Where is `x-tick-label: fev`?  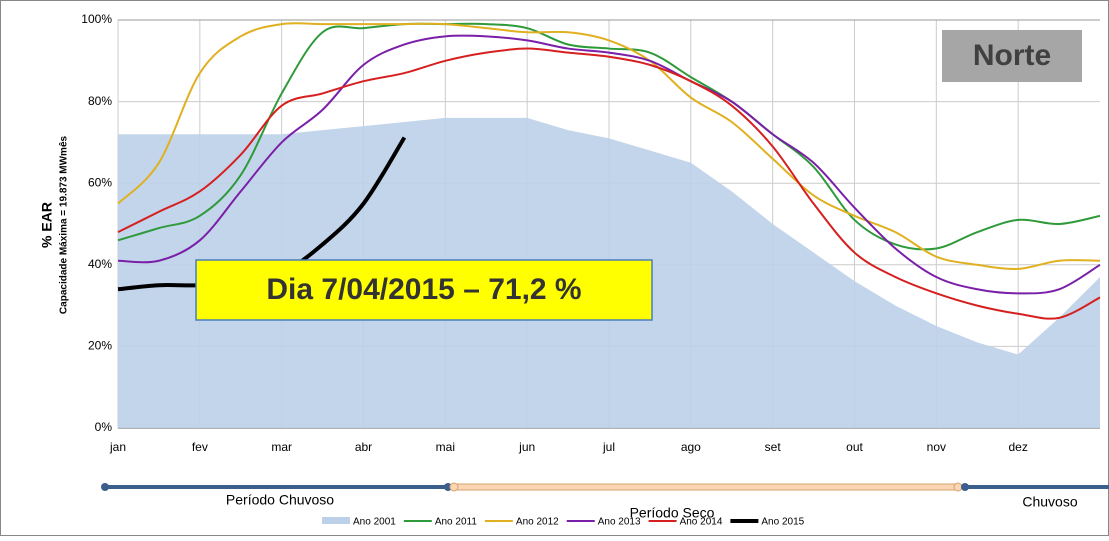 x-tick-label: fev is located at coordinates (200, 447).